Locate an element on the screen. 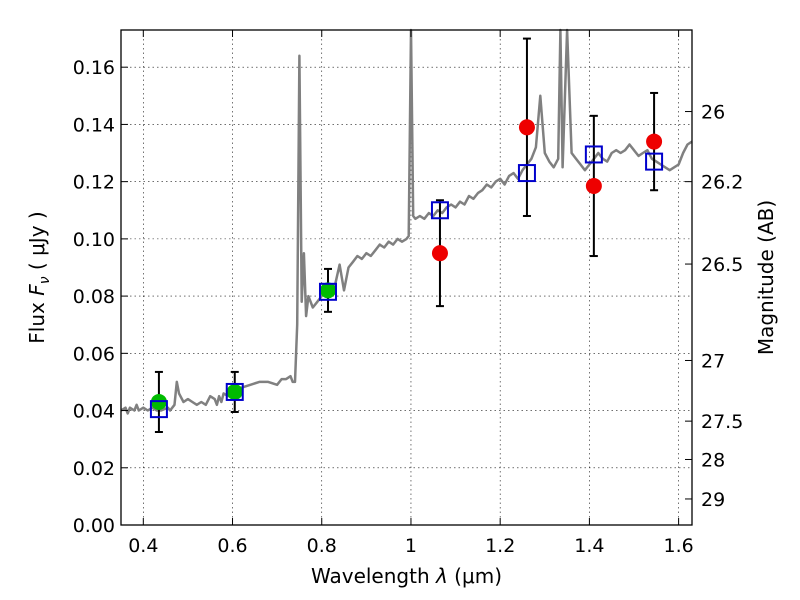 The height and width of the screenshot is (600, 800). y2-axis-label: Magnitude (AB) is located at coordinates (766, 277).